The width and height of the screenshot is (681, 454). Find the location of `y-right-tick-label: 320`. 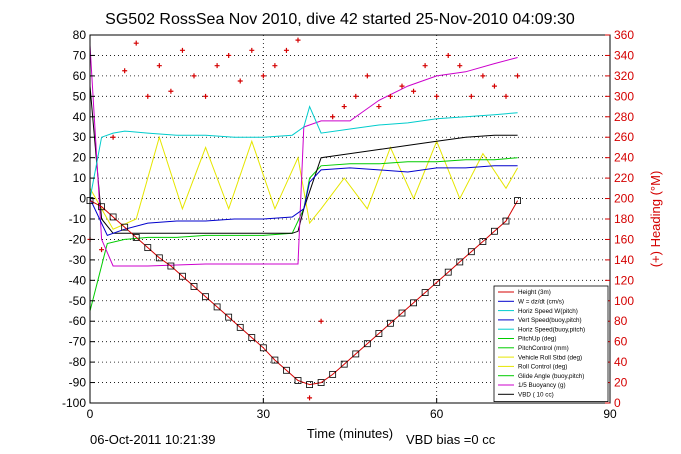

y-right-tick-label: 320 is located at coordinates (624, 76).